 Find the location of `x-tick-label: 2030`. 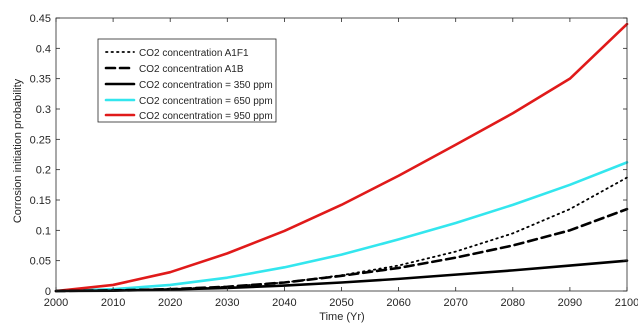

x-tick-label: 2030 is located at coordinates (227, 303).